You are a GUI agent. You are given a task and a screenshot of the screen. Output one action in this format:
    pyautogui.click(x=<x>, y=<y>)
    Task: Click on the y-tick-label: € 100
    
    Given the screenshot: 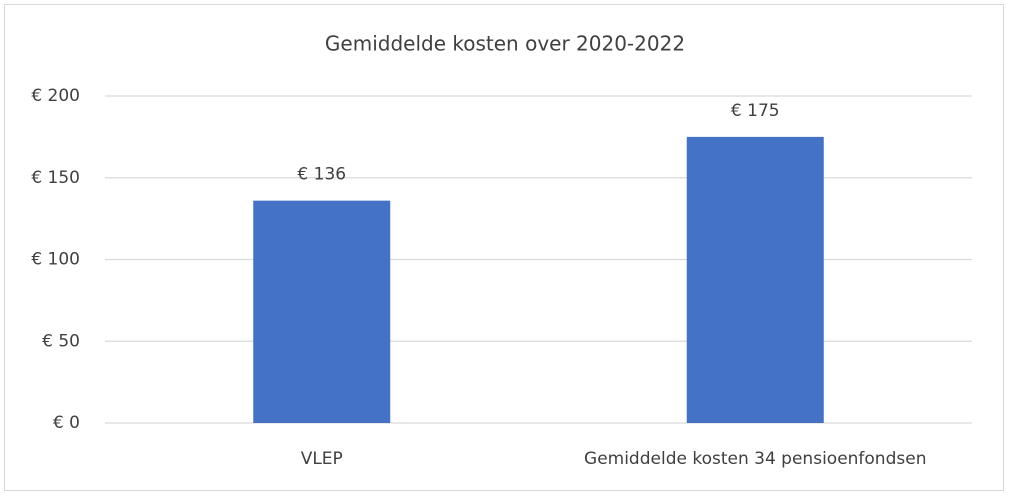 What is the action you would take?
    pyautogui.click(x=55, y=260)
    